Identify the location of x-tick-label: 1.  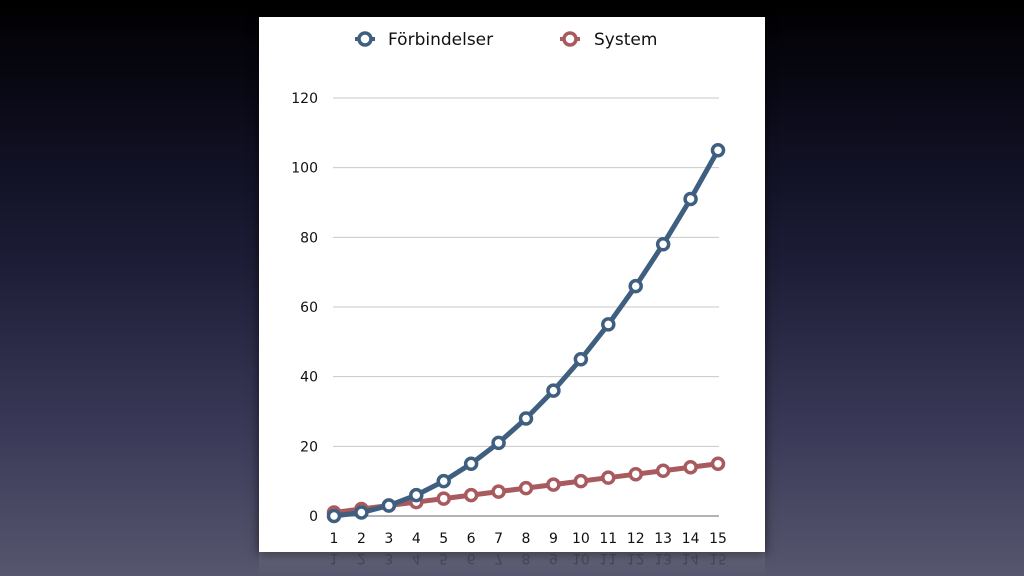
(334, 539).